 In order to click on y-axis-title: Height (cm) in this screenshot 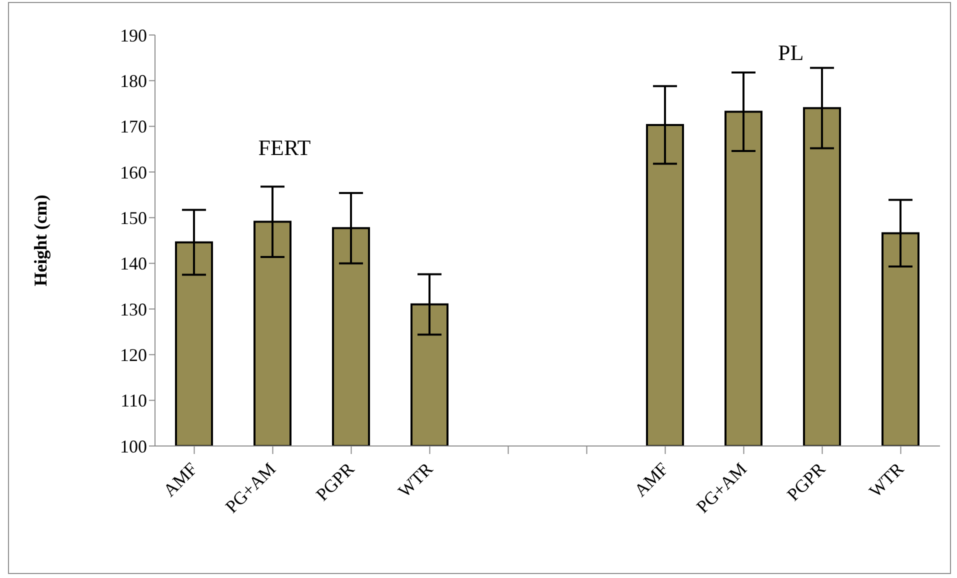, I will do `click(40, 240)`.